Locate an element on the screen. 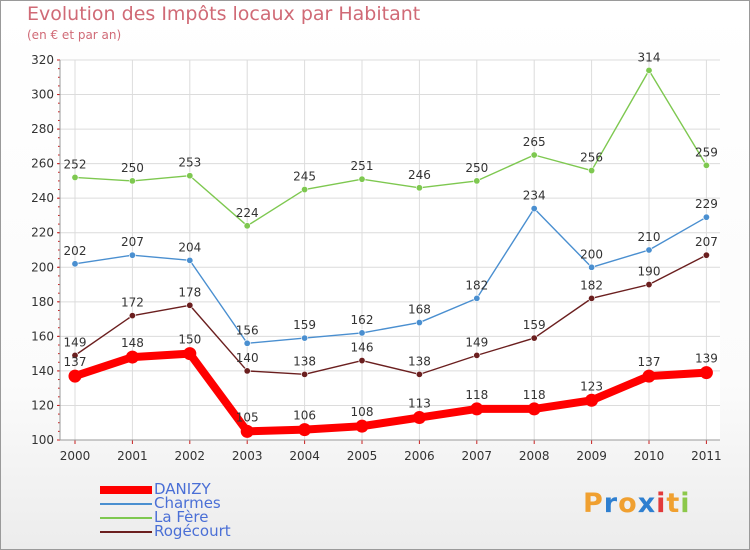 The image size is (750, 550). data-label: 182 is located at coordinates (476, 285).